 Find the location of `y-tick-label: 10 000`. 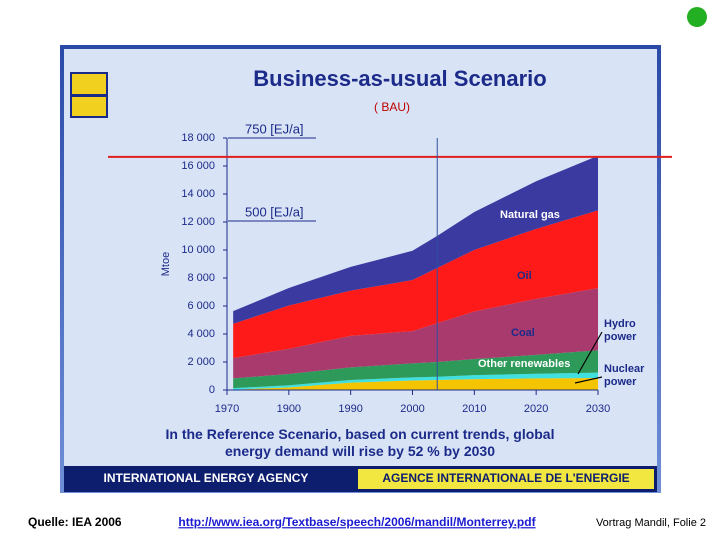

y-tick-label: 10 000 is located at coordinates (198, 250).